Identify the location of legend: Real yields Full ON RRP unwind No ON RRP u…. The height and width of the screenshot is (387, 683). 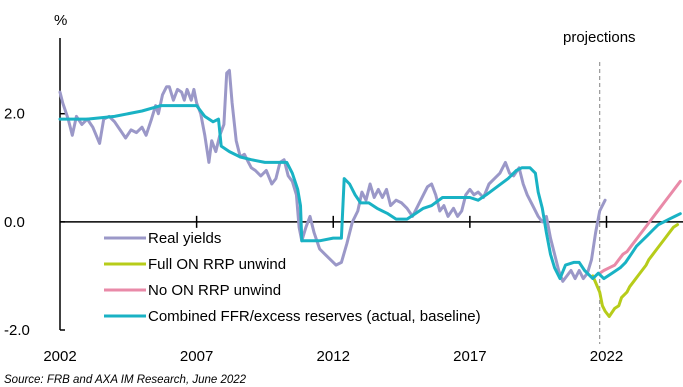
(292, 277).